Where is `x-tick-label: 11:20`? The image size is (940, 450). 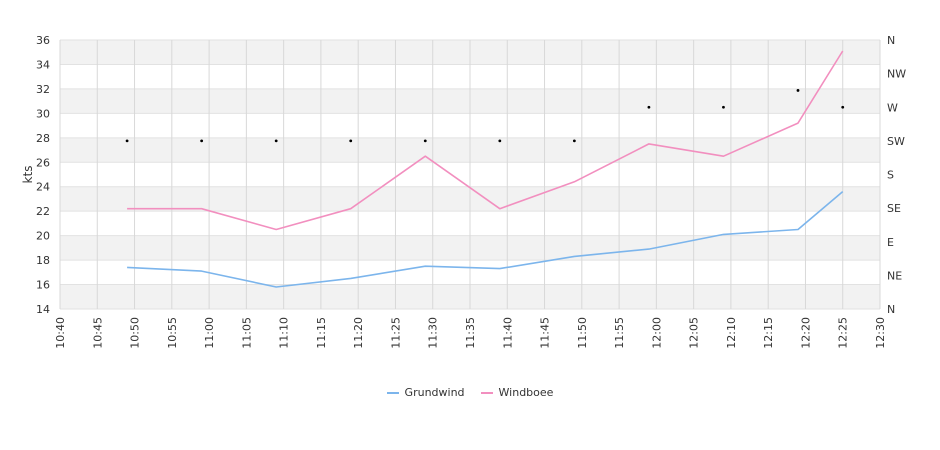 x-tick-label: 11:20 is located at coordinates (358, 333).